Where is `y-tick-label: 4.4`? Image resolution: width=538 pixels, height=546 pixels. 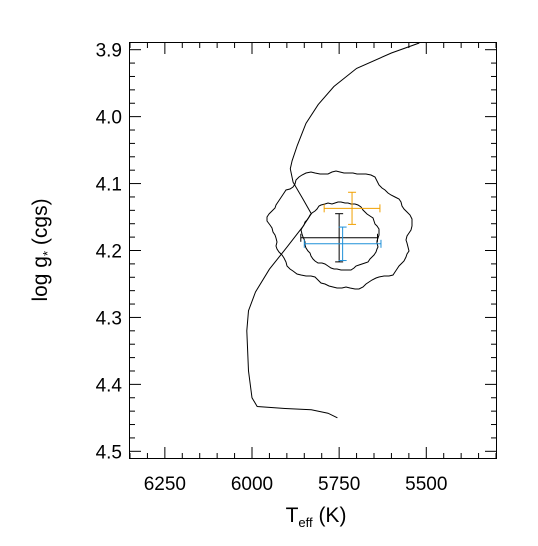
y-tick-label: 4.4 is located at coordinates (109, 385).